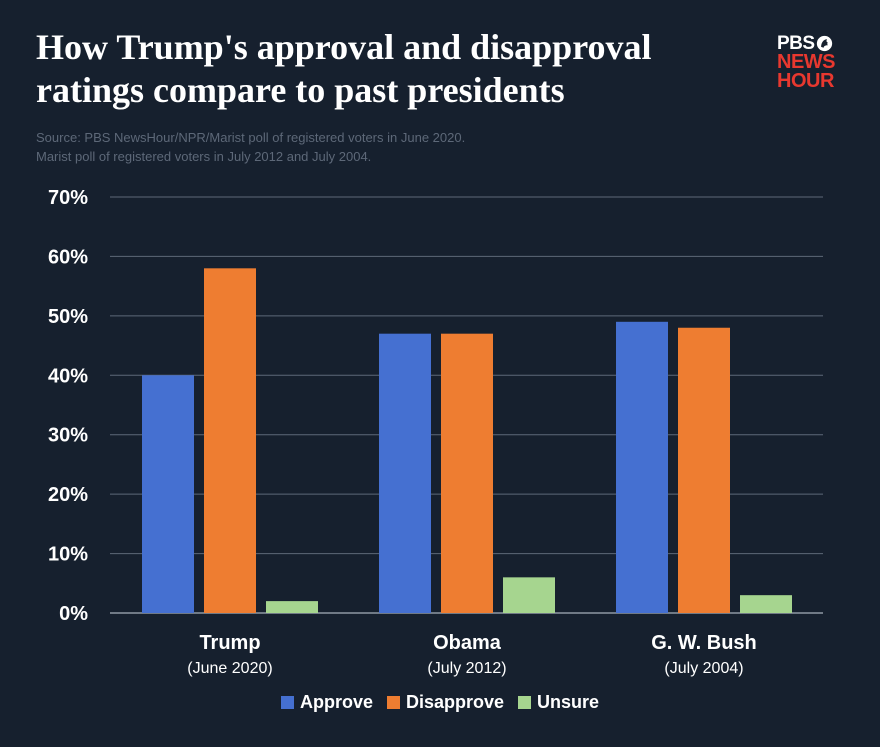 Image resolution: width=880 pixels, height=747 pixels. I want to click on x-category-sublabel: (June 2020), so click(229, 668).